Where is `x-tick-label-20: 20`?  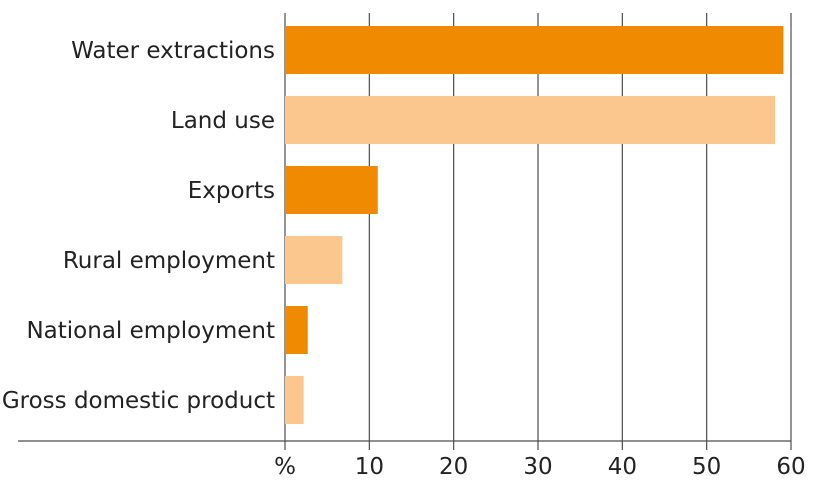 x-tick-label-20: 20 is located at coordinates (453, 467).